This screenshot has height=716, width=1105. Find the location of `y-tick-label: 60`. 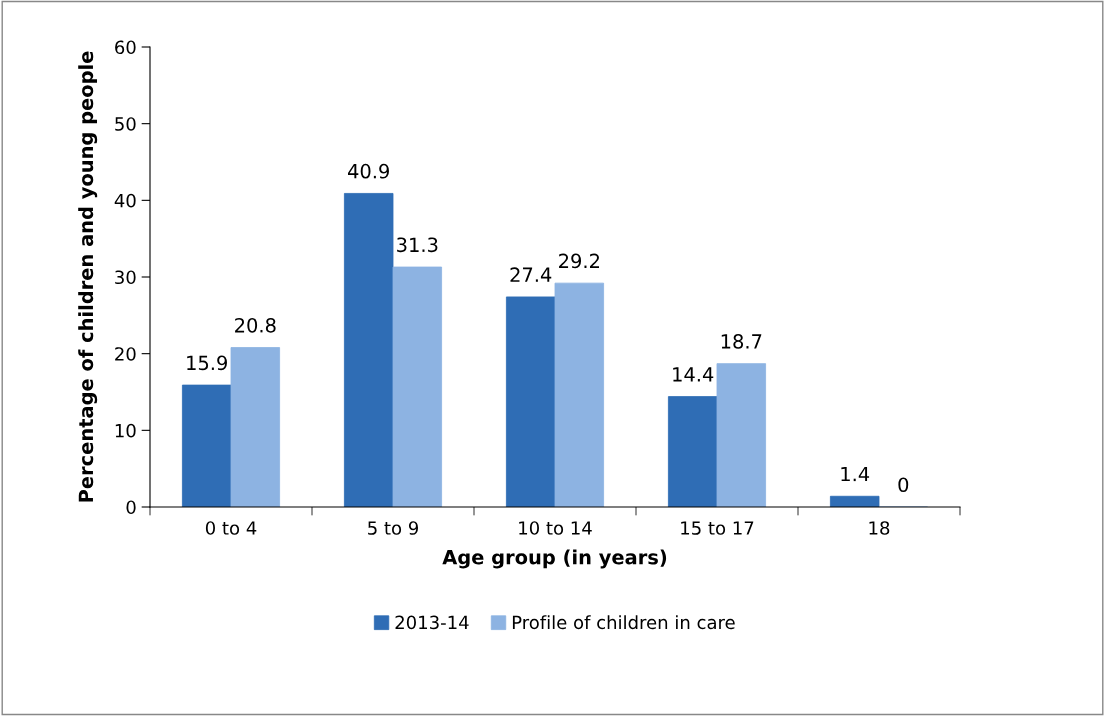

y-tick-label: 60 is located at coordinates (125, 47).